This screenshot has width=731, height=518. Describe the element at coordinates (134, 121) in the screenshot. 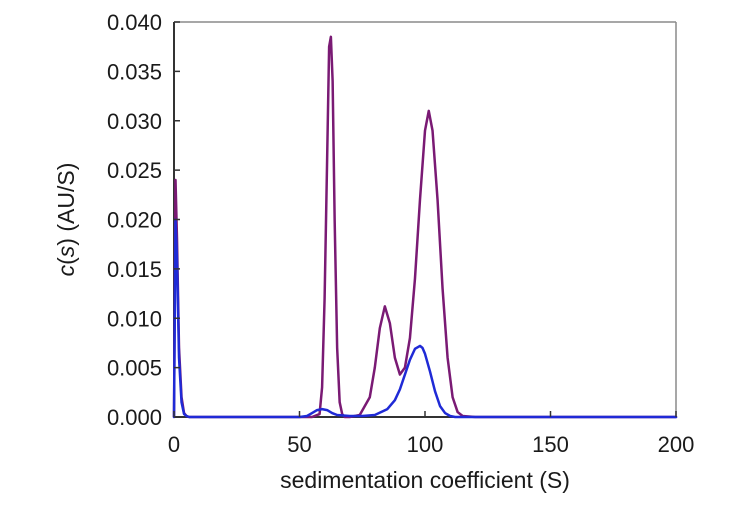

I see `y-tick-label: 0.030` at that location.